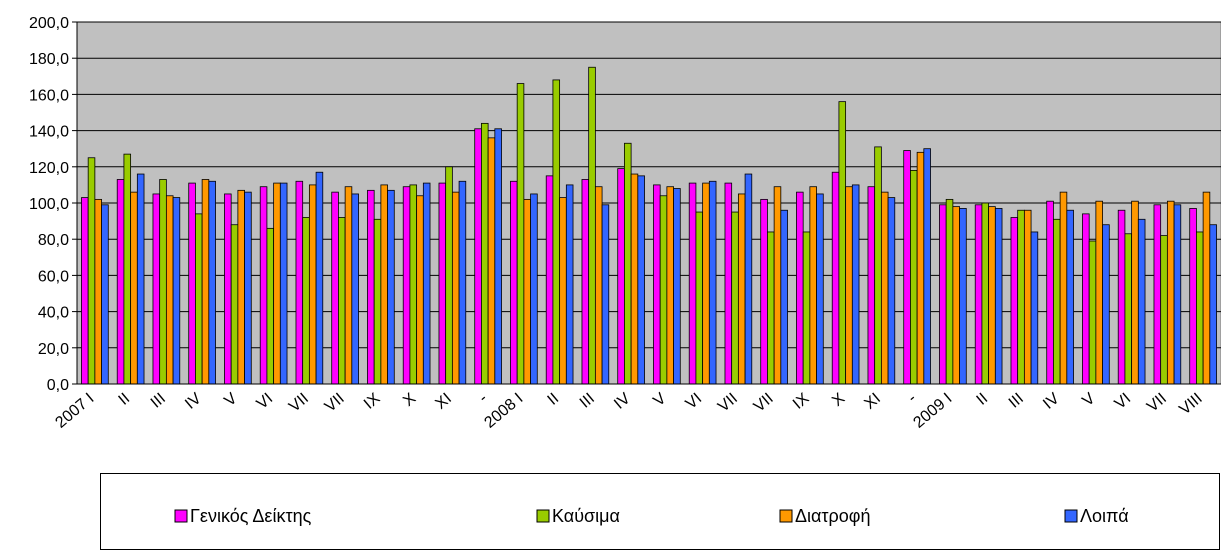 This screenshot has height=551, width=1221. Describe the element at coordinates (58, 385) in the screenshot. I see `y-tick-label: 0,0` at that location.